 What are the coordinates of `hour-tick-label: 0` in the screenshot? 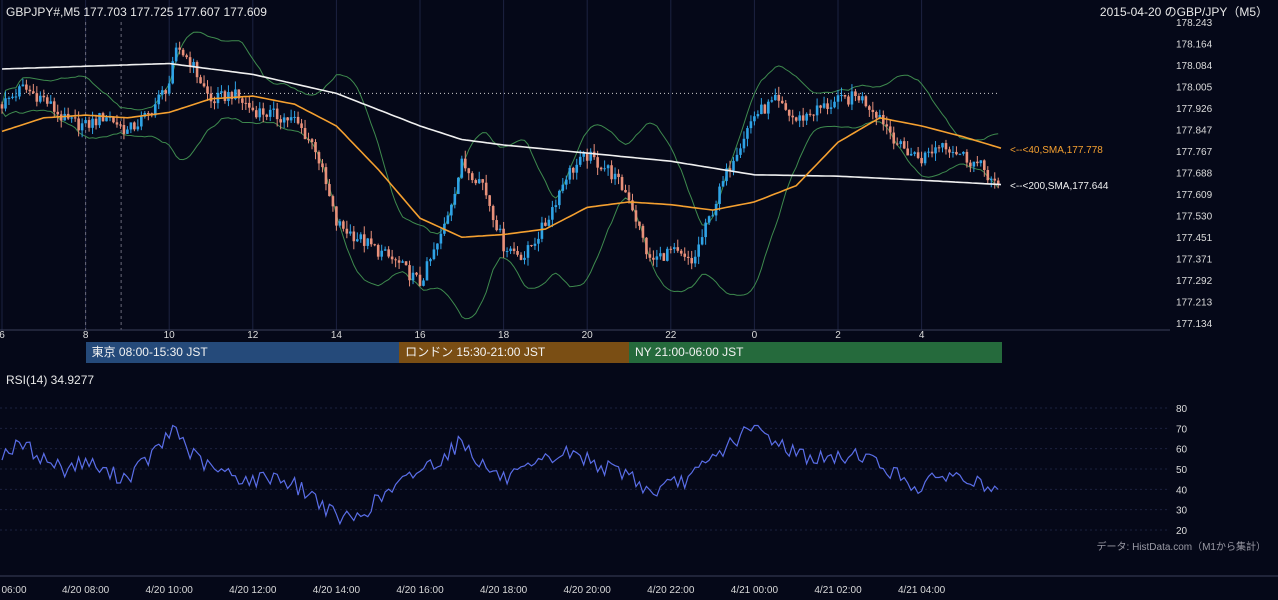 It's located at (755, 335).